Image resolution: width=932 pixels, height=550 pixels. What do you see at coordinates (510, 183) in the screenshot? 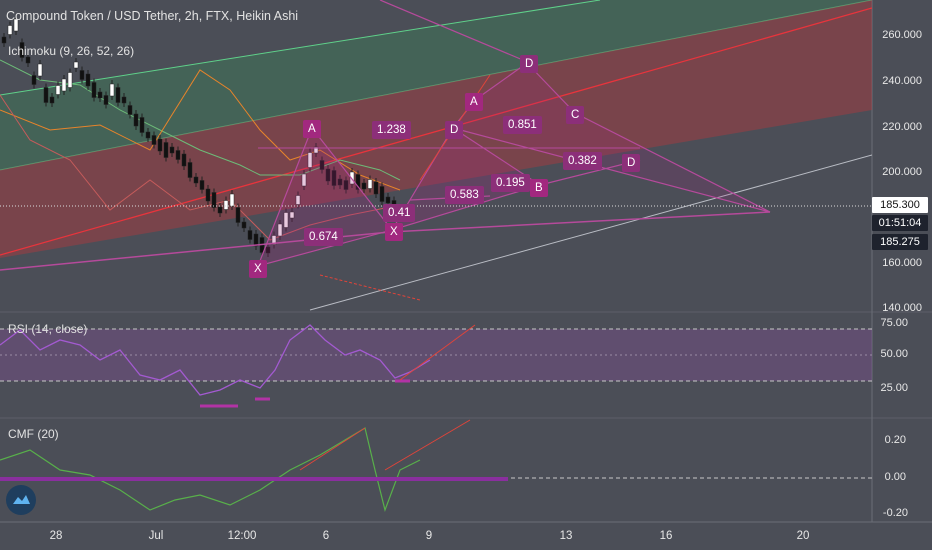
I see `ratio-label: 0.195` at bounding box center [510, 183].